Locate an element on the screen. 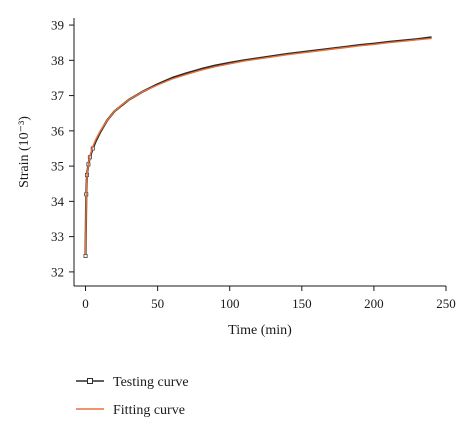 This screenshot has width=474, height=433. y-tick-label: 34 is located at coordinates (58, 201).